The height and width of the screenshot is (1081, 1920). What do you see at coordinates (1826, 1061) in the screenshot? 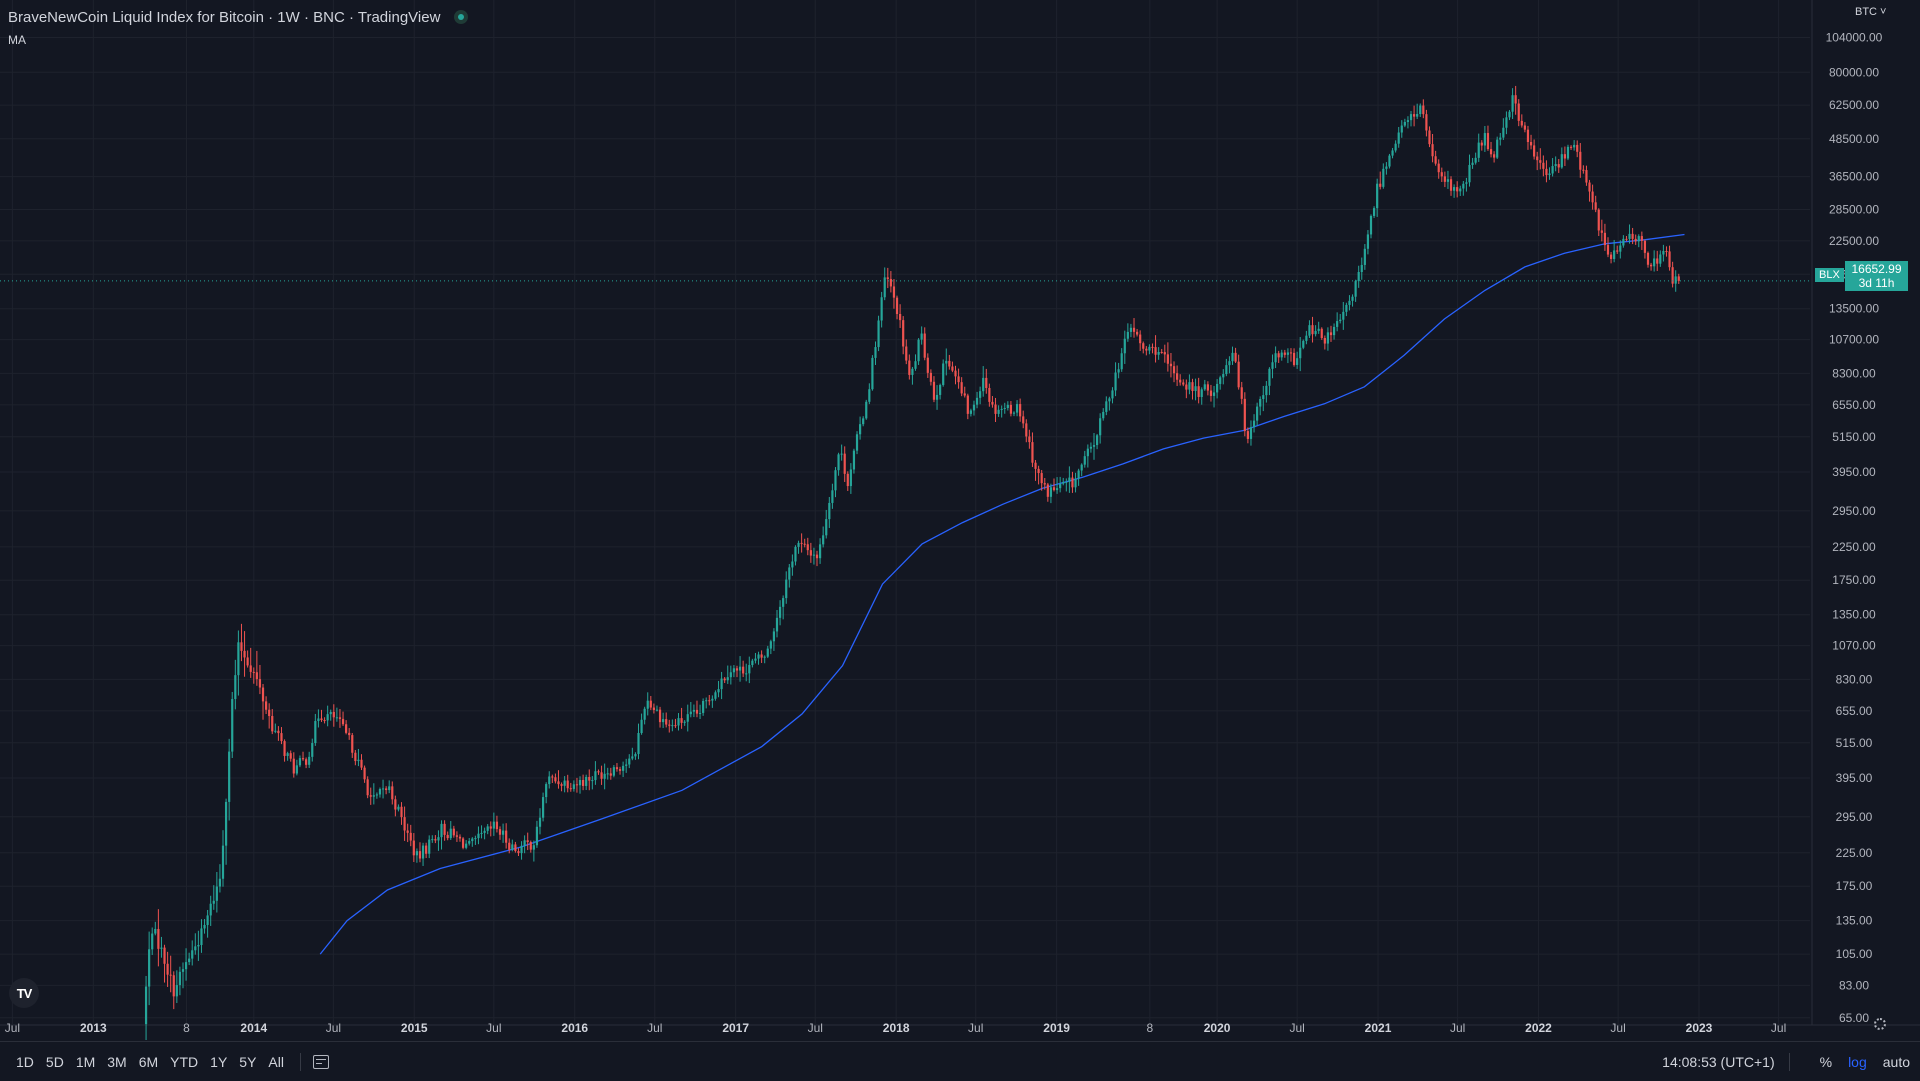
I see `percent-scale-toggle: %` at bounding box center [1826, 1061].